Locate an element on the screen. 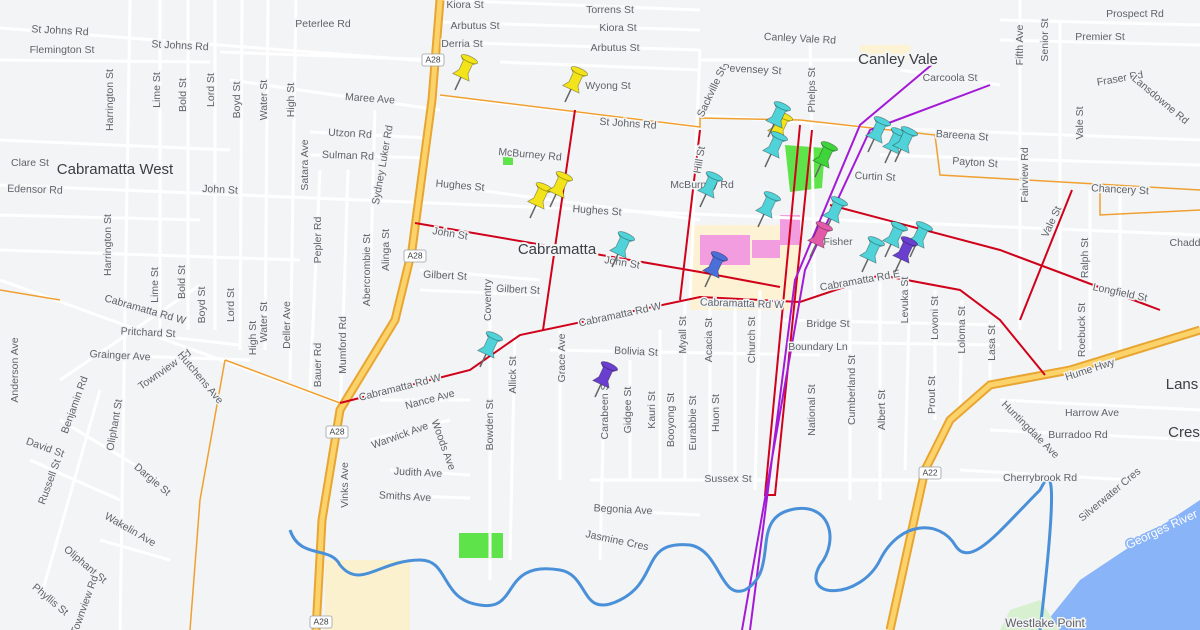  street-label: Peterlee Rd is located at coordinates (323, 24).